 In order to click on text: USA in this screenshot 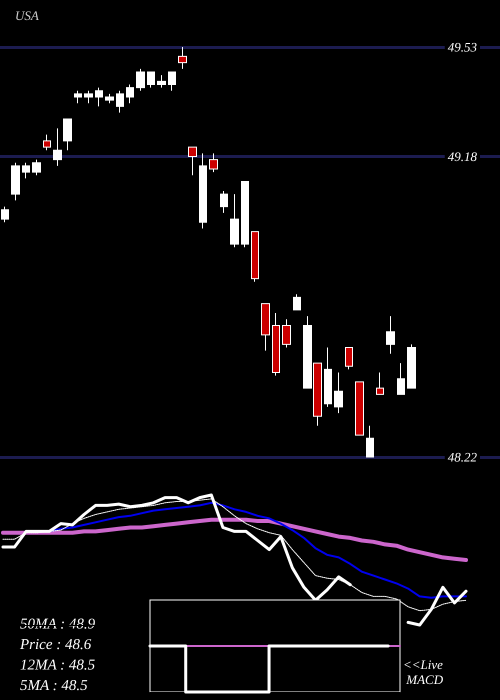, I will do `click(27, 15)`.